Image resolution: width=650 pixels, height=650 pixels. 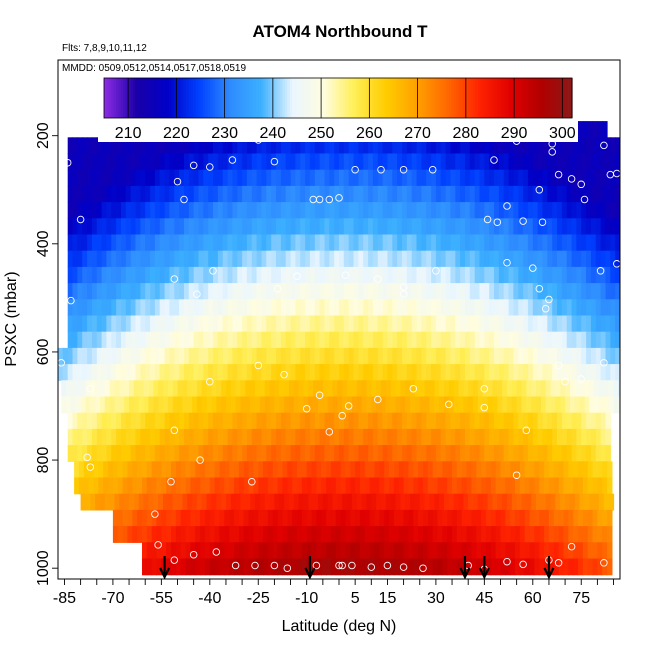 I want to click on x-axis: -85 -70 -55 -40 -25 -10 5 15 30 45 60 75, so click(x=333, y=593).